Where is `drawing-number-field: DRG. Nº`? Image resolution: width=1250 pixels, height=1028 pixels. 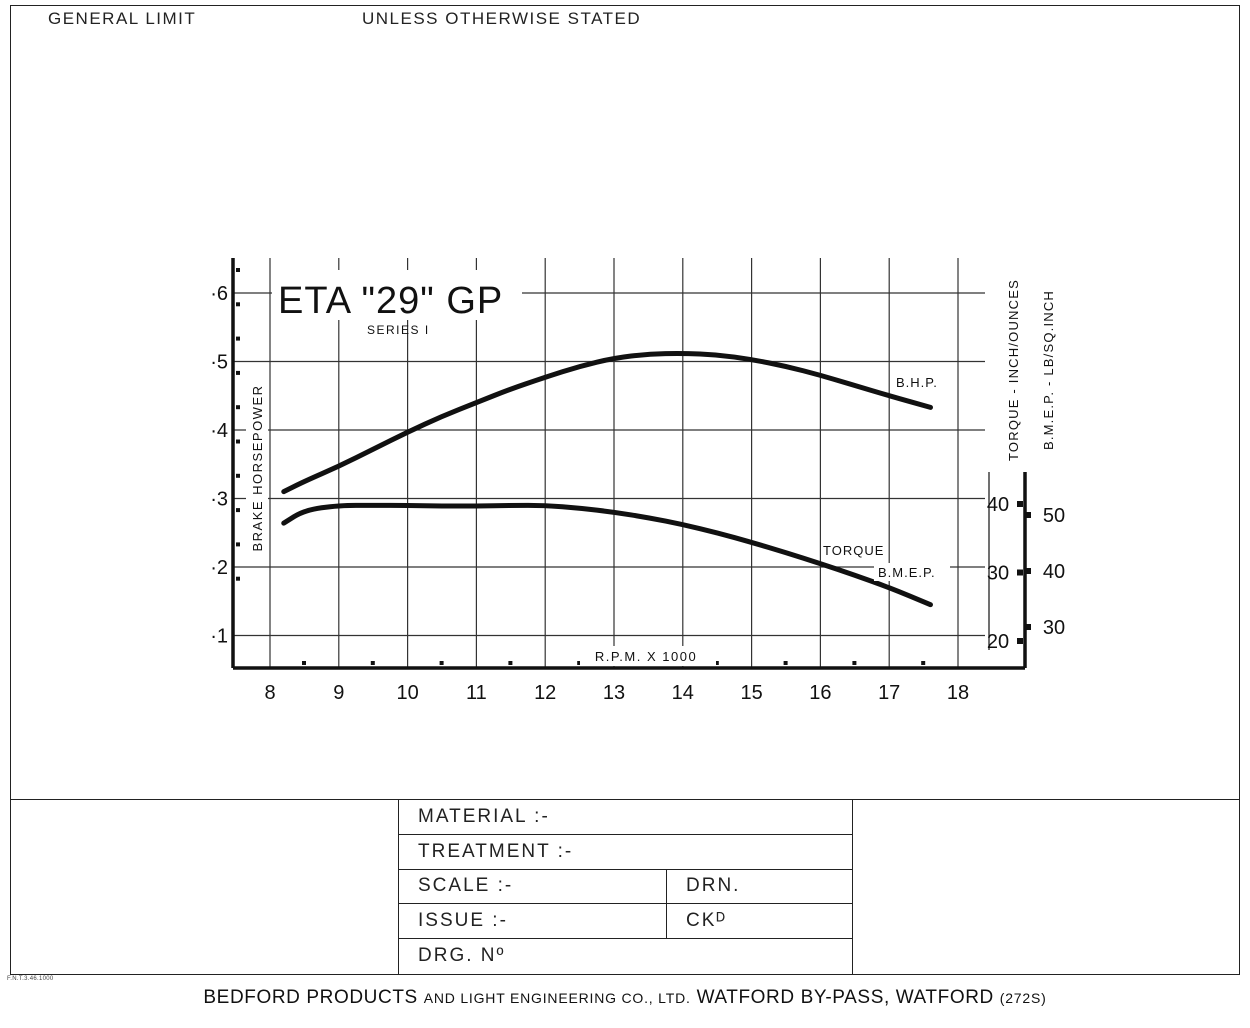
drawing-number-field: DRG. Nº is located at coordinates (462, 955).